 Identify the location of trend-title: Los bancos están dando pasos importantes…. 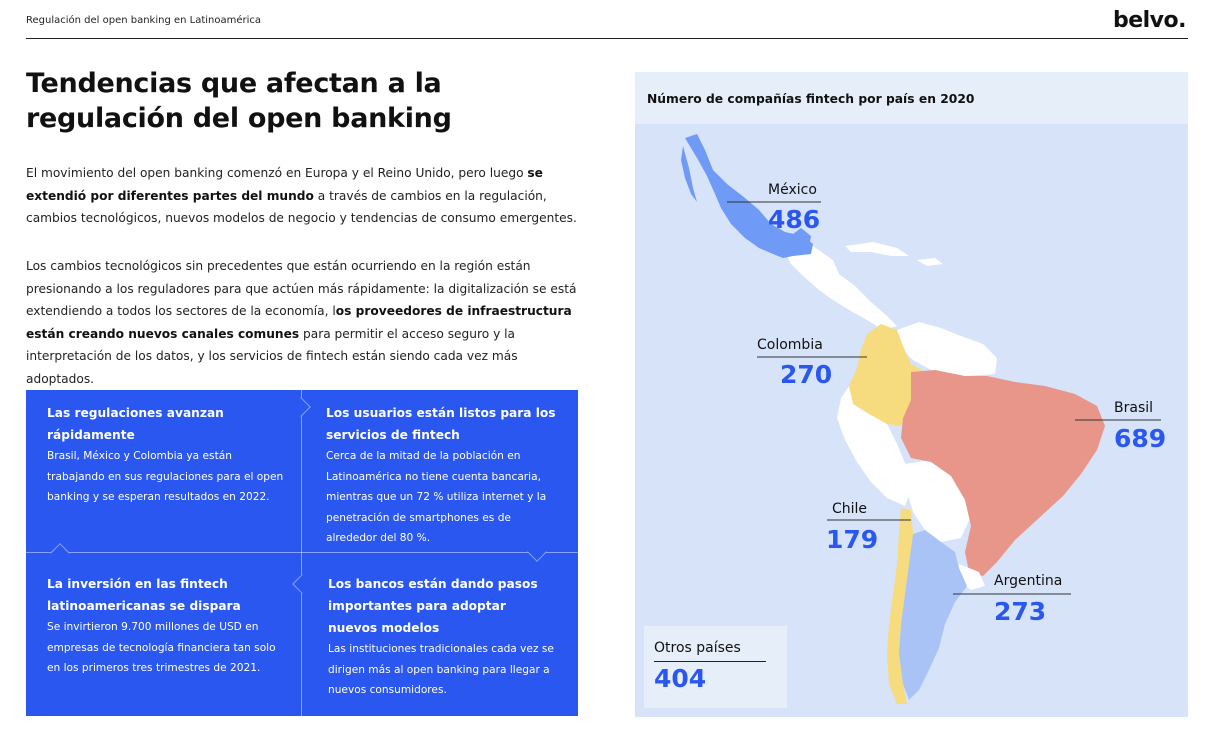
(433, 606).